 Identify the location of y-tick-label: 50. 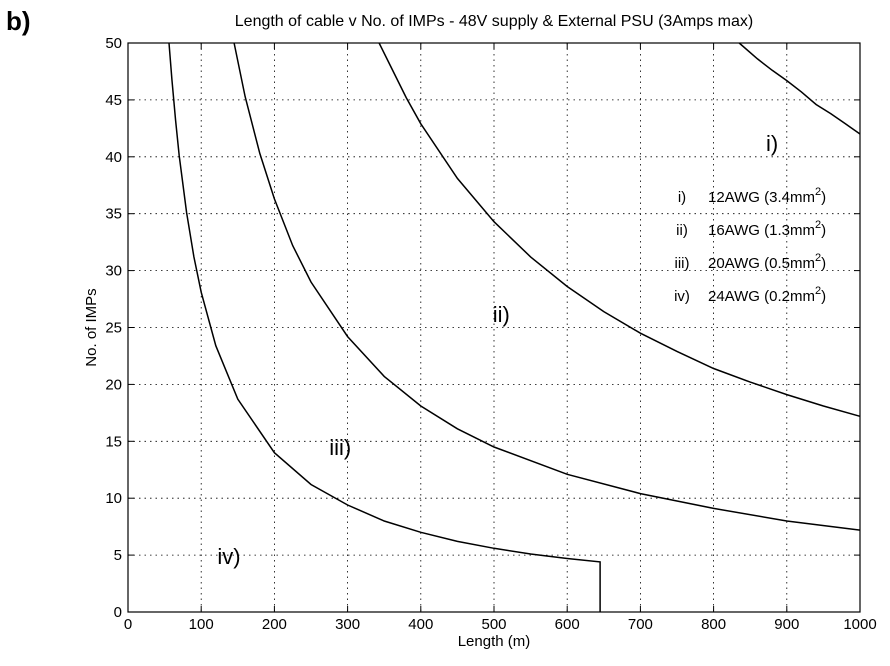
(113, 43).